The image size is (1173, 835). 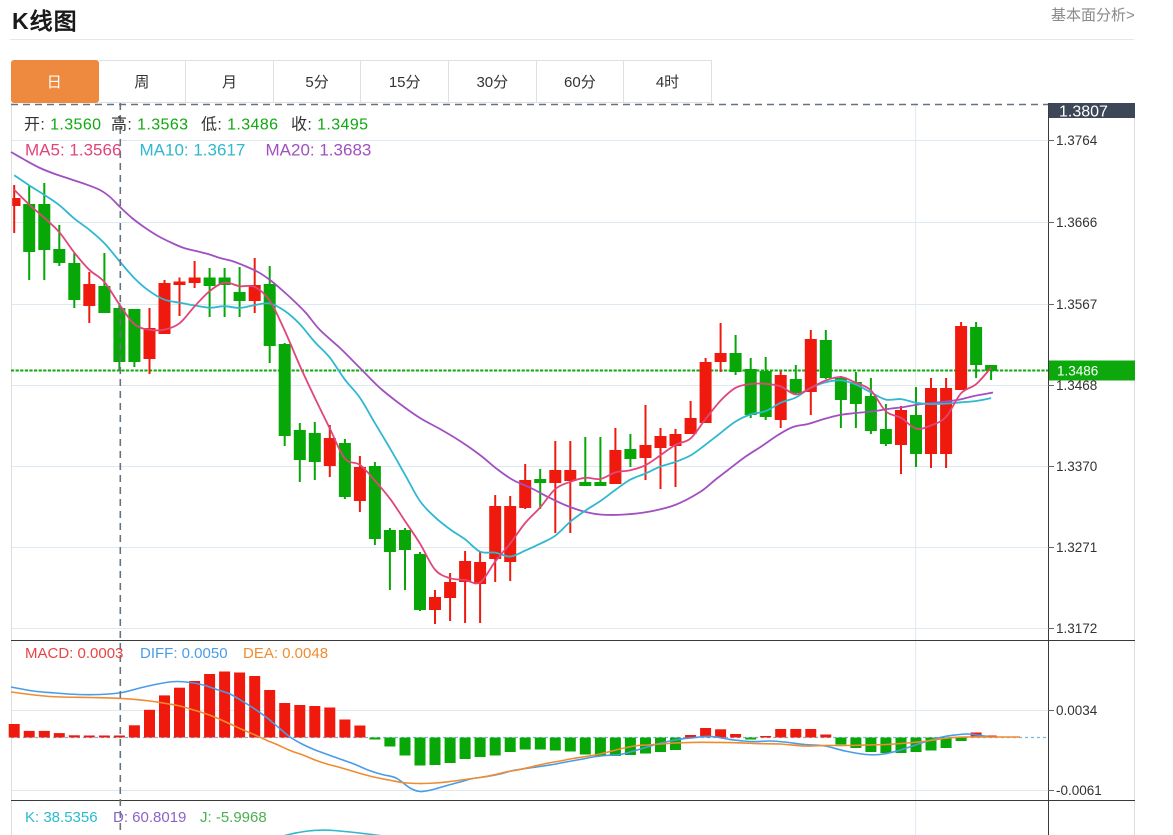 What do you see at coordinates (1079, 790) in the screenshot?
I see `svg-text: -0.0061` at bounding box center [1079, 790].